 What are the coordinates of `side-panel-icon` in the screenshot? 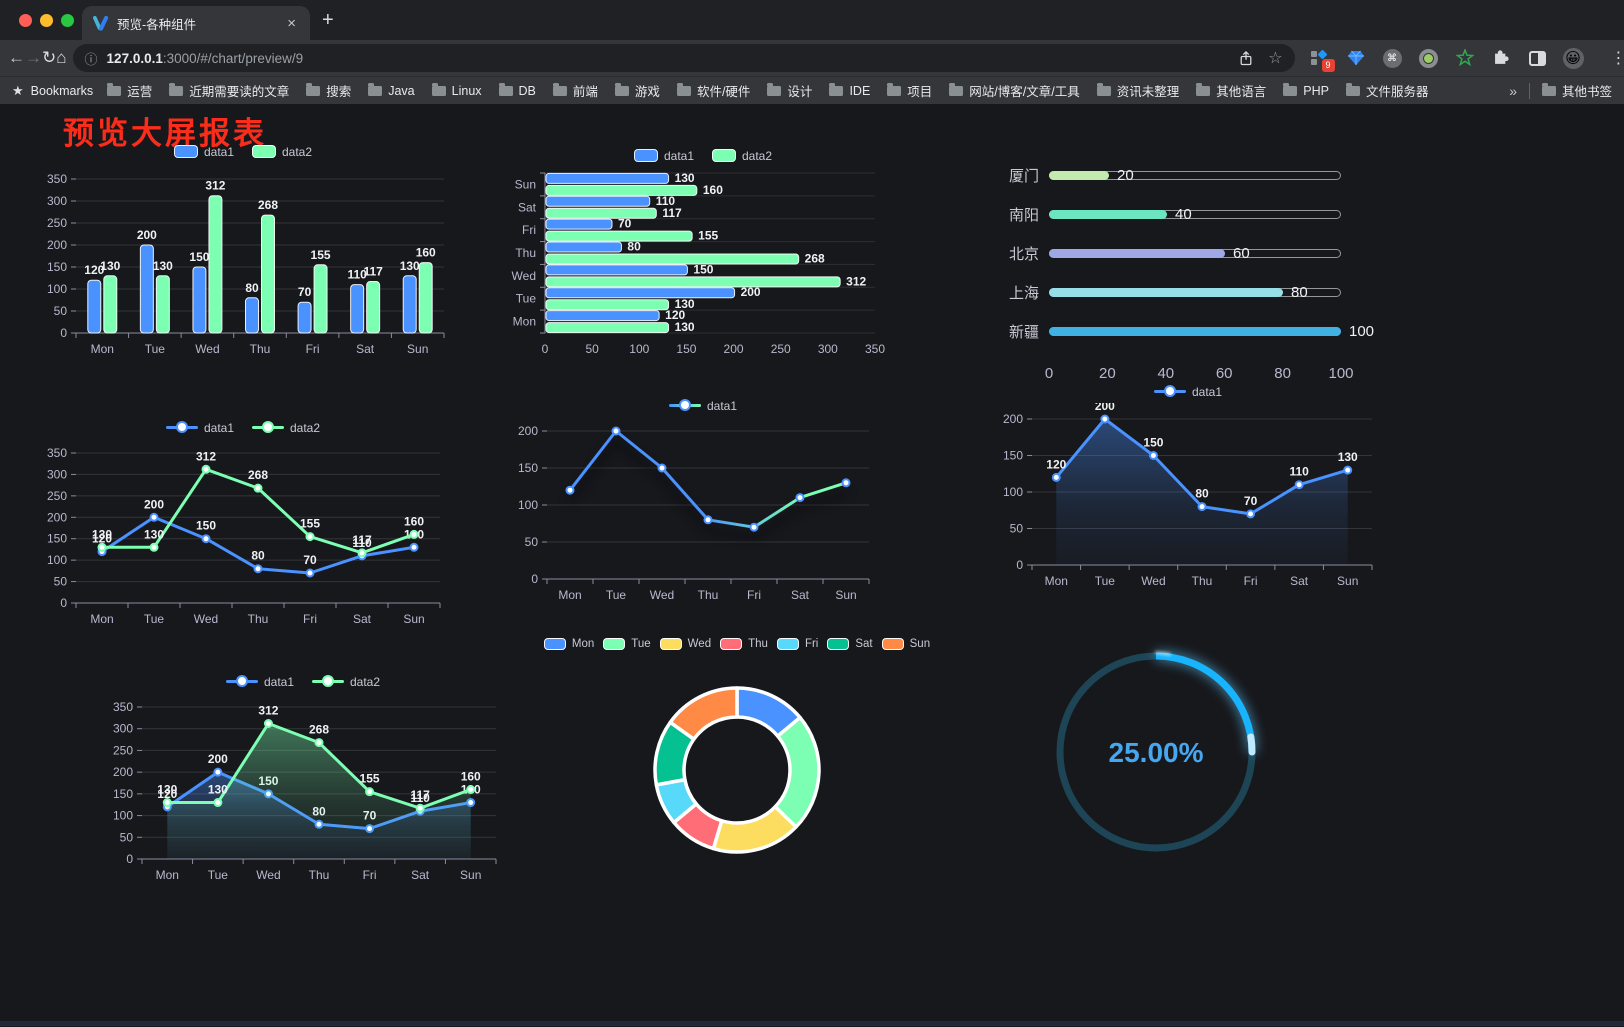 It's located at (1537, 58).